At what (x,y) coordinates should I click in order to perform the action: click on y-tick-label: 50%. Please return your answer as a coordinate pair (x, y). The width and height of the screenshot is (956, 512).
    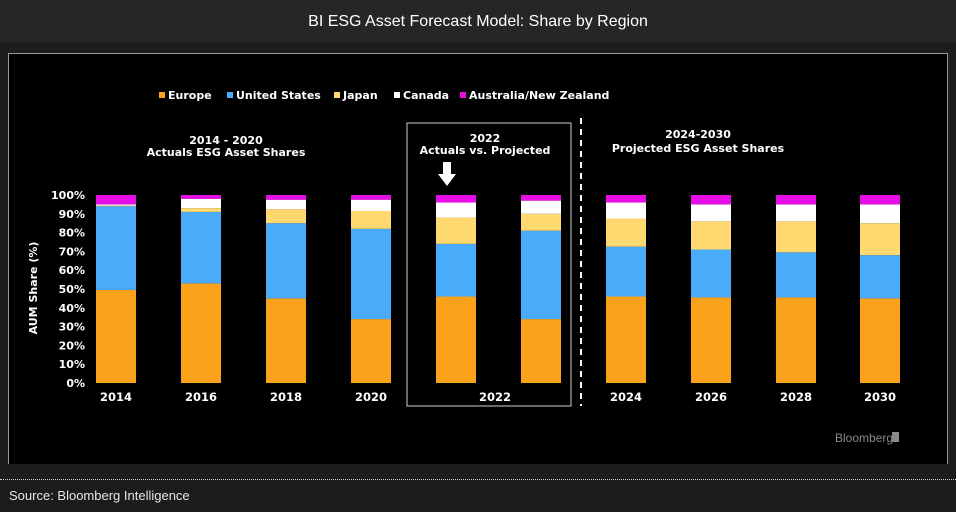
    Looking at the image, I should click on (72, 289).